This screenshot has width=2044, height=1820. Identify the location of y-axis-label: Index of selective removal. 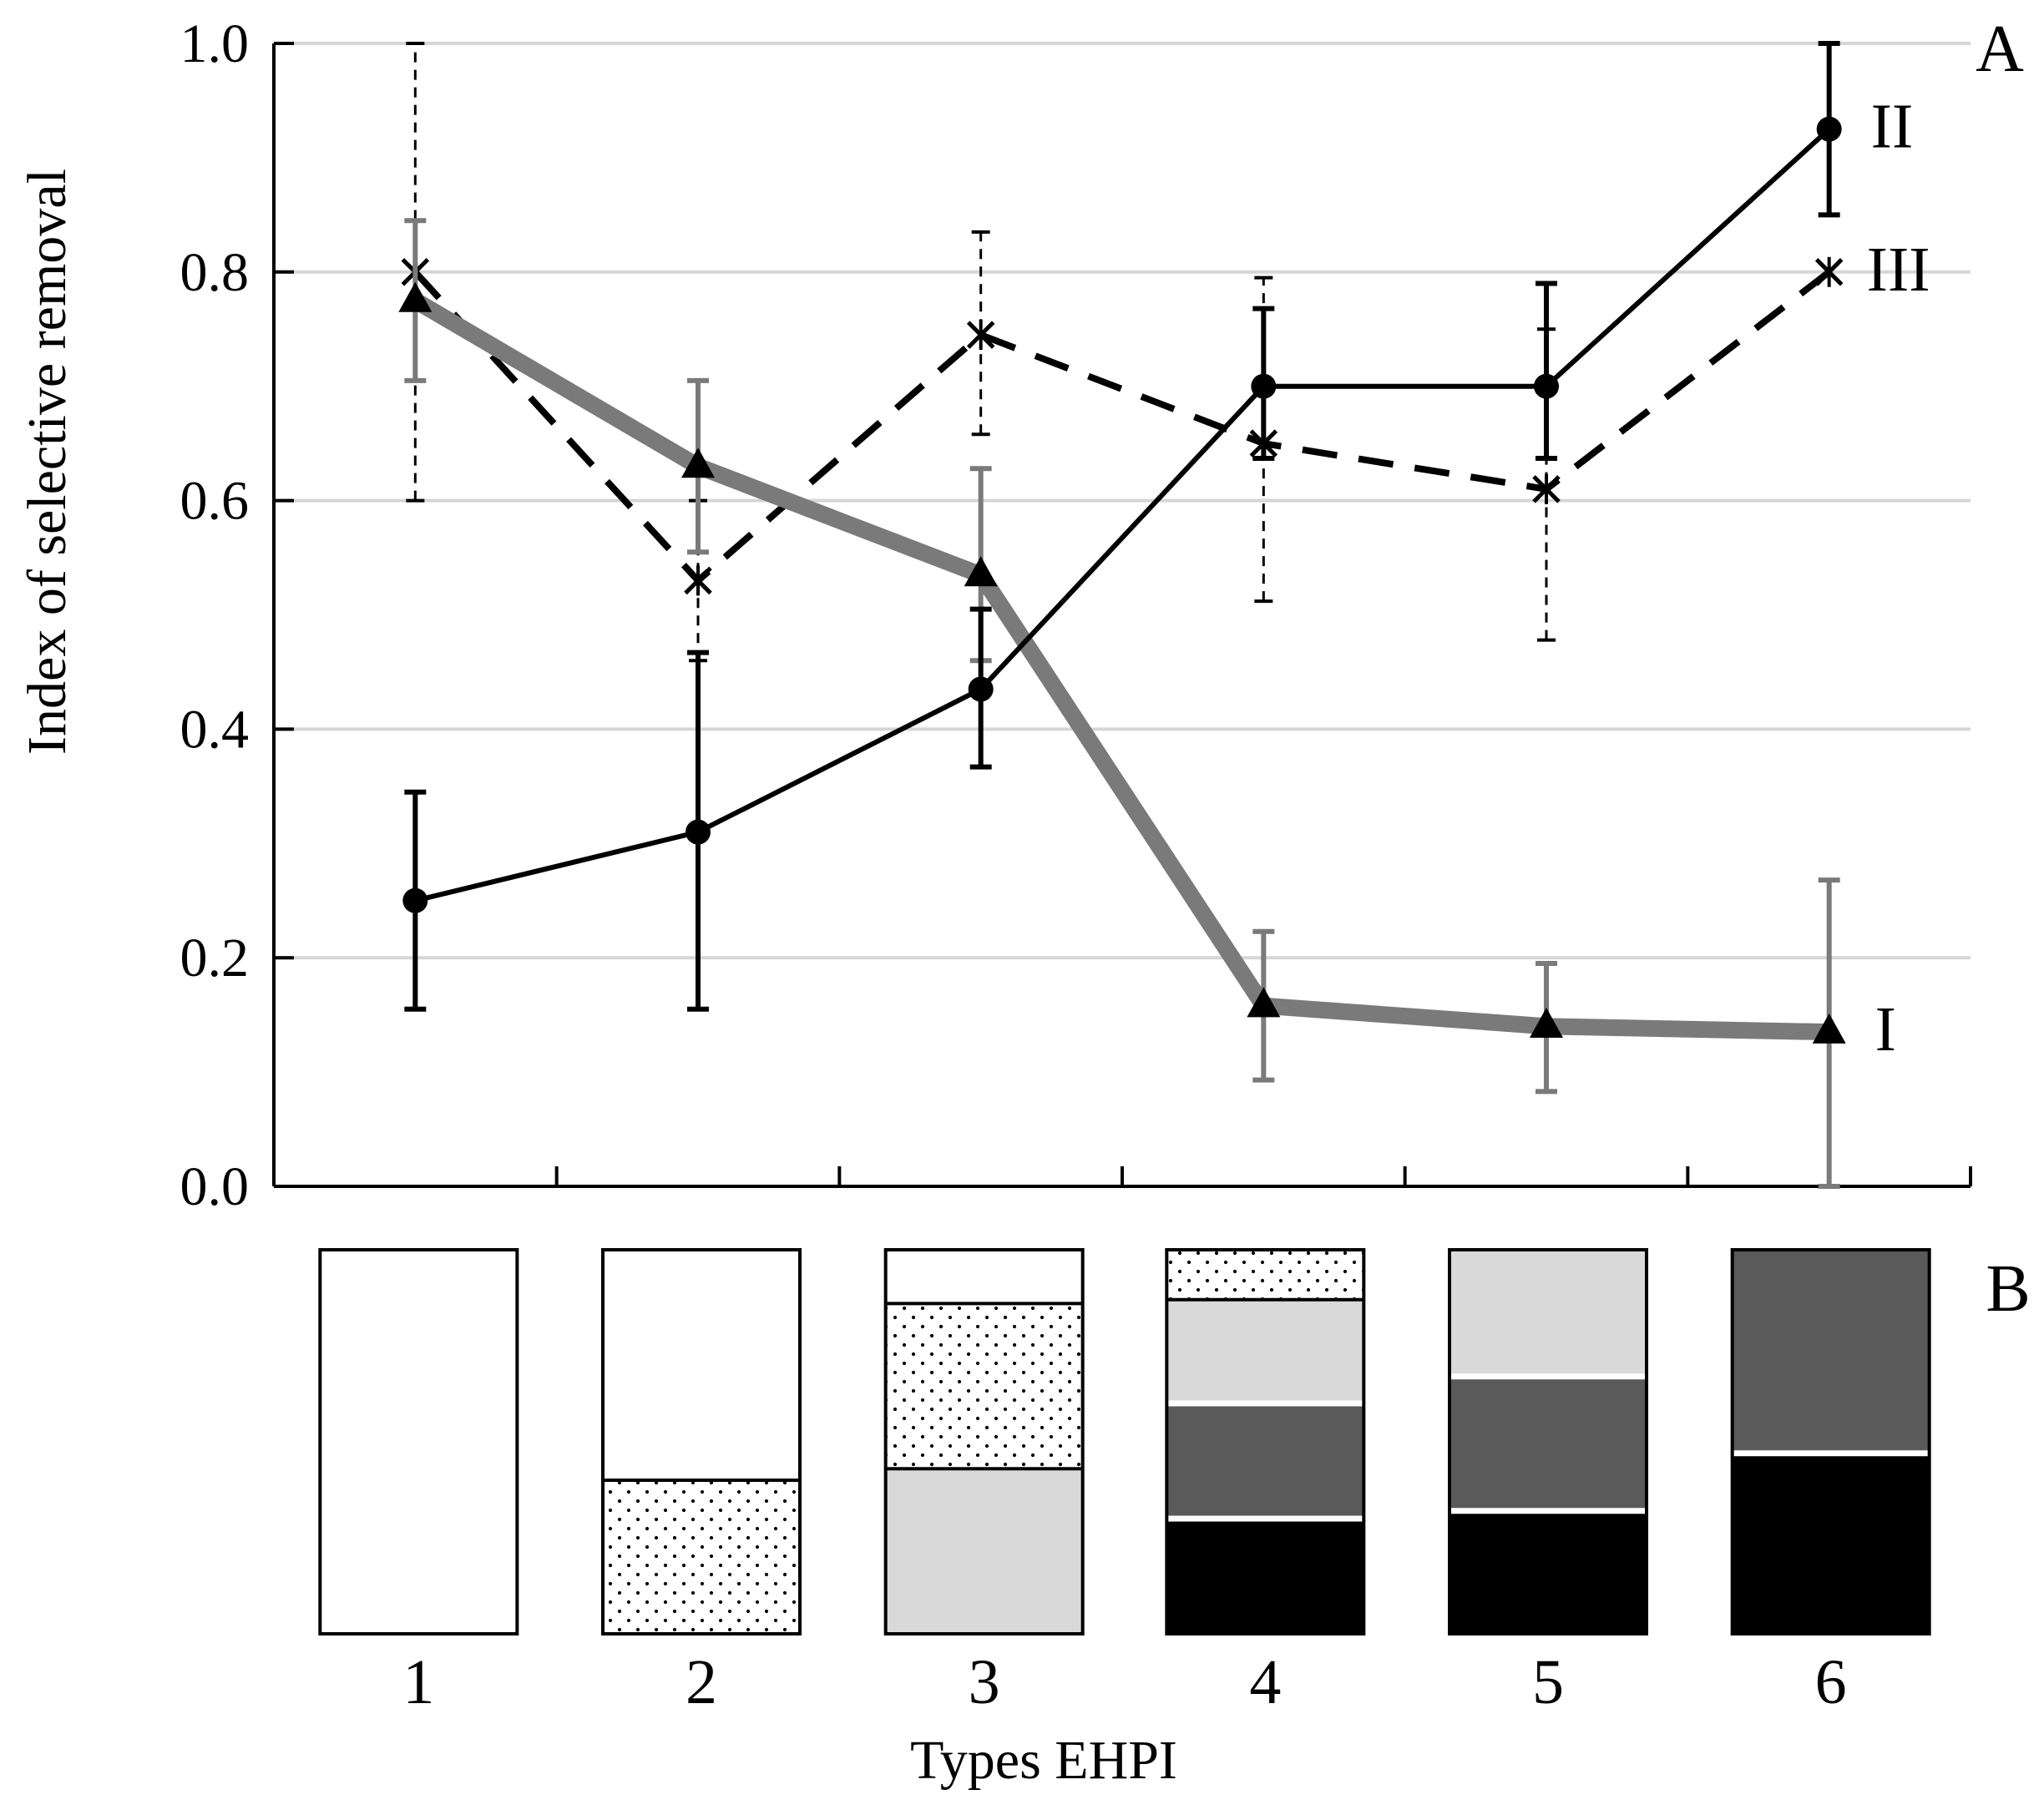
(47, 462).